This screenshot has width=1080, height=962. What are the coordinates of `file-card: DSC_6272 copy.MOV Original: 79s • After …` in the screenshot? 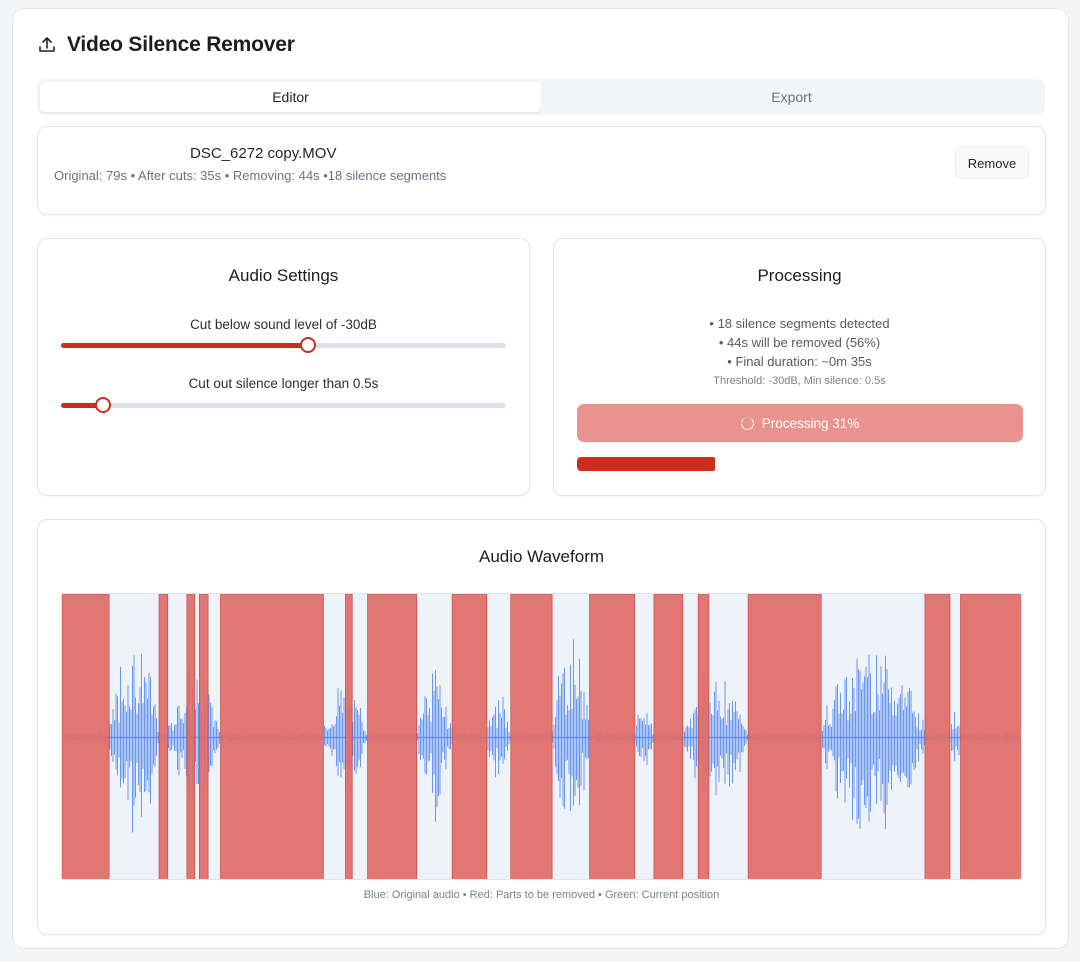 It's located at (541, 170).